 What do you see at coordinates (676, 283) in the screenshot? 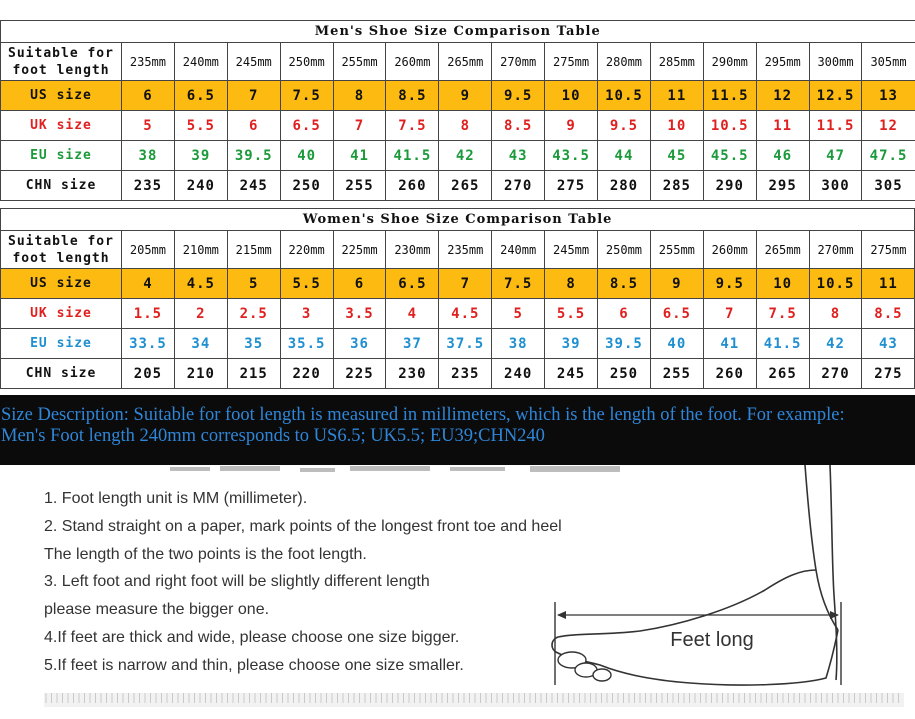
I see `womens-us-size-cell: 9` at bounding box center [676, 283].